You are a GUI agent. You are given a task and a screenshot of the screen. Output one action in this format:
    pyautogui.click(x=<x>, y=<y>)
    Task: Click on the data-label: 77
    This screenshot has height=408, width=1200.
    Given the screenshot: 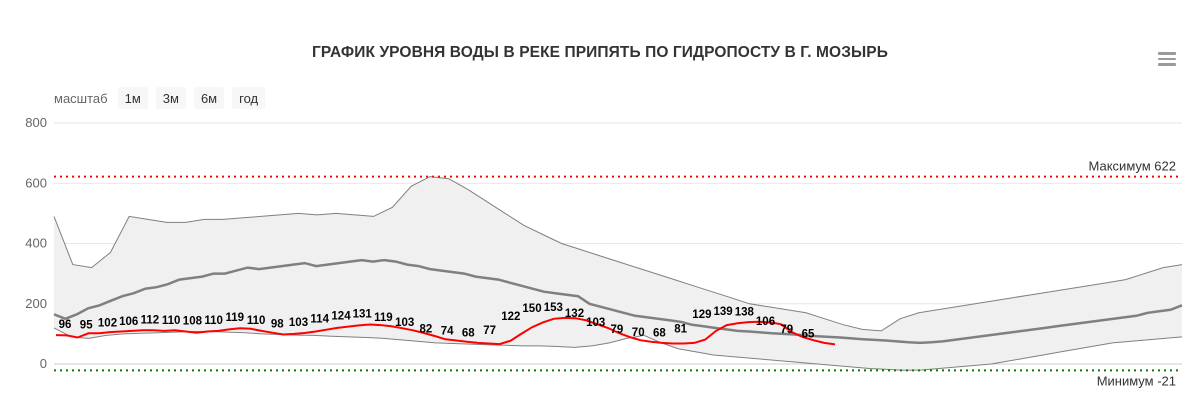 What is the action you would take?
    pyautogui.click(x=489, y=331)
    